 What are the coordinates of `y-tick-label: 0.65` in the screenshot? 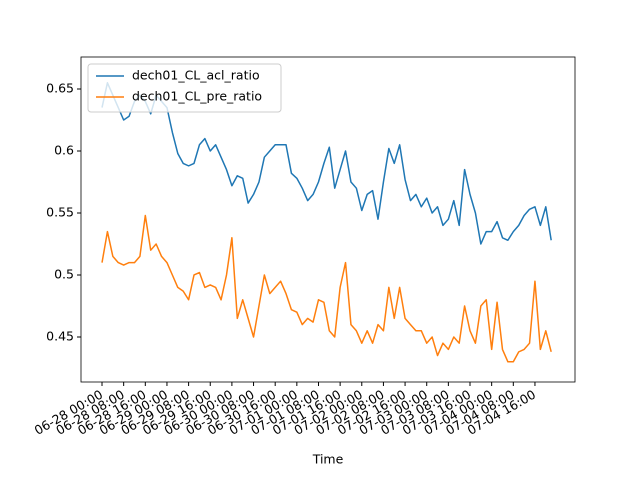 It's located at (60, 87).